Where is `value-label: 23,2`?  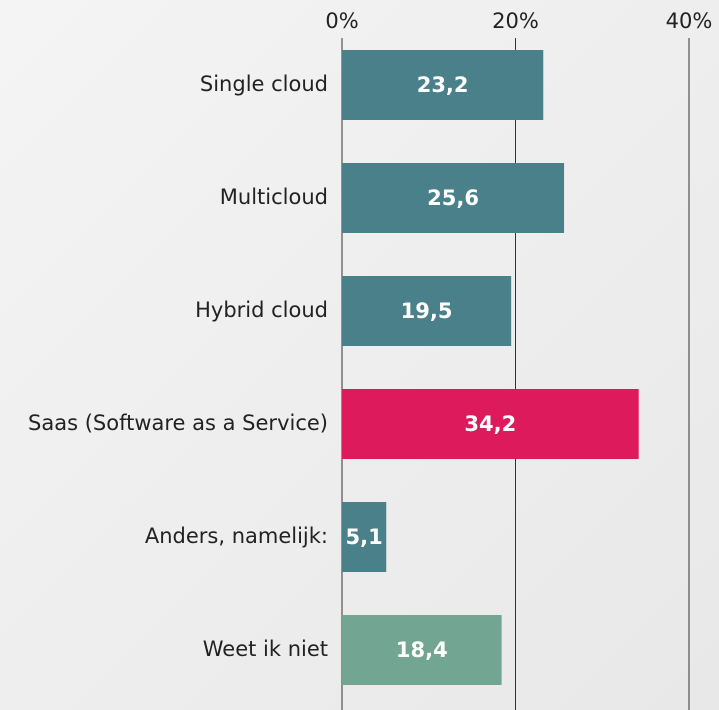 value-label: 23,2 is located at coordinates (443, 85).